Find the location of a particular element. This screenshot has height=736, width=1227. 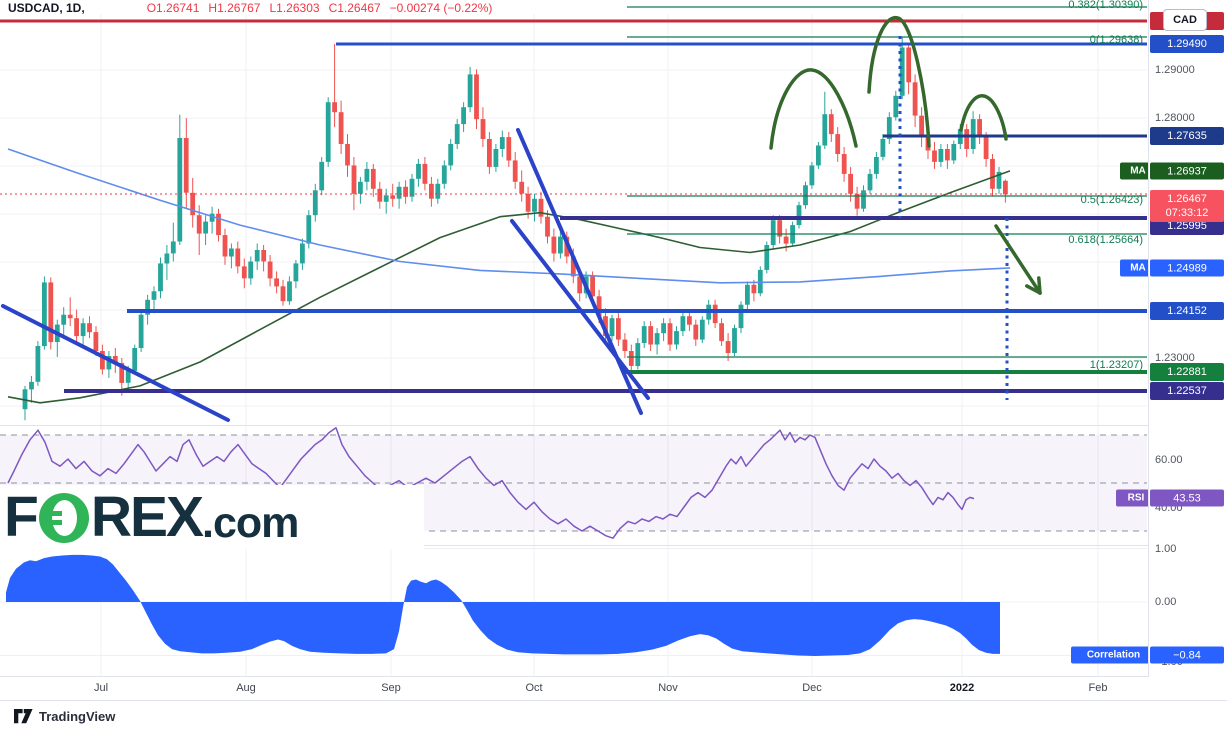

axis-tick: 1.00 is located at coordinates (1166, 549).